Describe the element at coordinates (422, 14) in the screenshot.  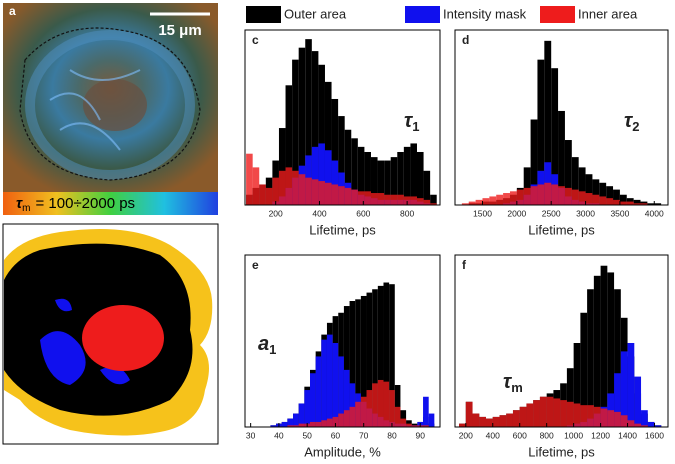
I see `legend-swatch` at that location.